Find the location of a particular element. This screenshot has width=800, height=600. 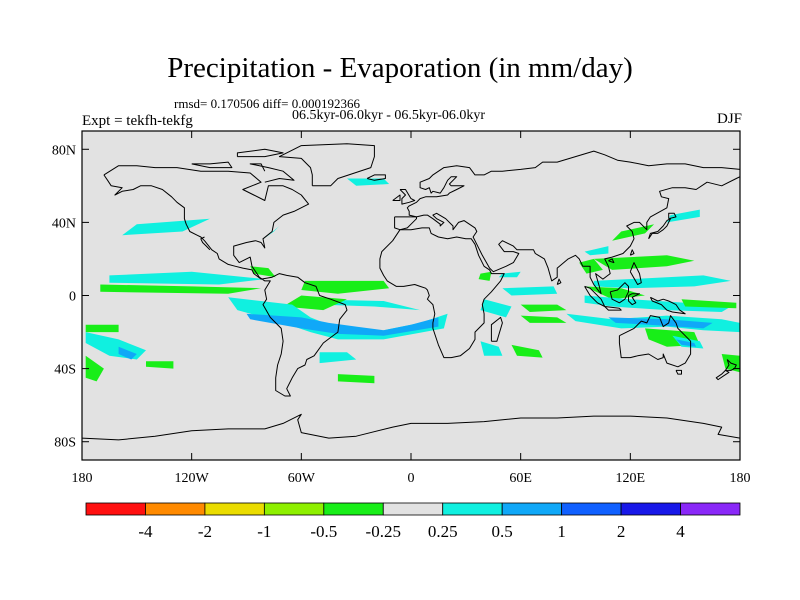

colorbar-label-4: -0.25 is located at coordinates (383, 531).